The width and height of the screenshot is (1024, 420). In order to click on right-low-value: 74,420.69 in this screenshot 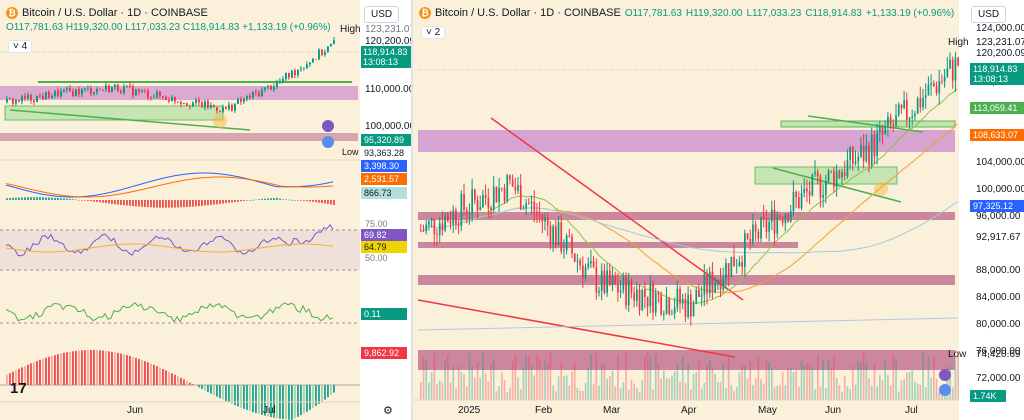, I will do `click(998, 354)`.